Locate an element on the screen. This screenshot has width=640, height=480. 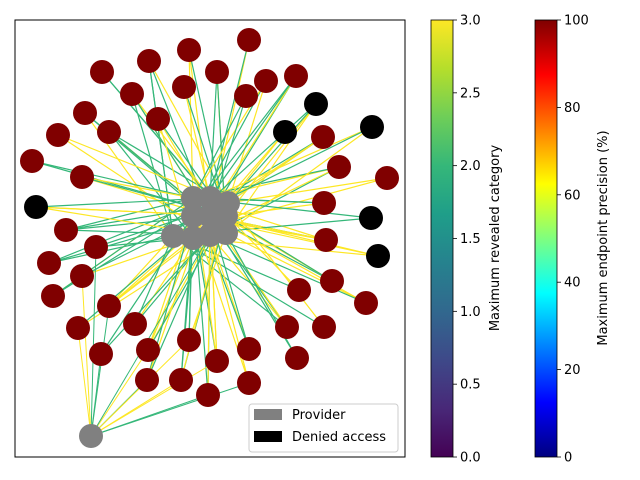
colorbar-precision-bar is located at coordinates (546, 238).